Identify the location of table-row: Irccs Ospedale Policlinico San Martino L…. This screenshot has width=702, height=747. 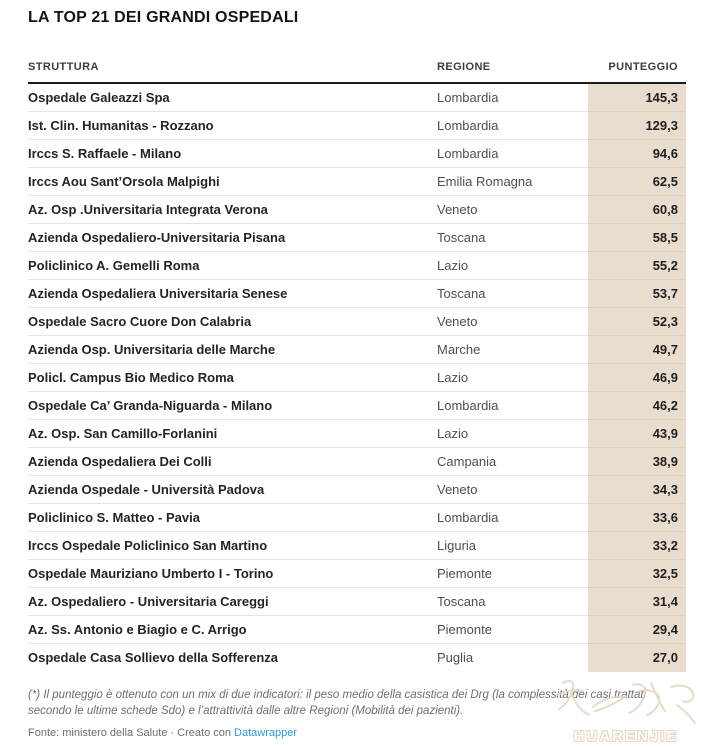
(357, 546).